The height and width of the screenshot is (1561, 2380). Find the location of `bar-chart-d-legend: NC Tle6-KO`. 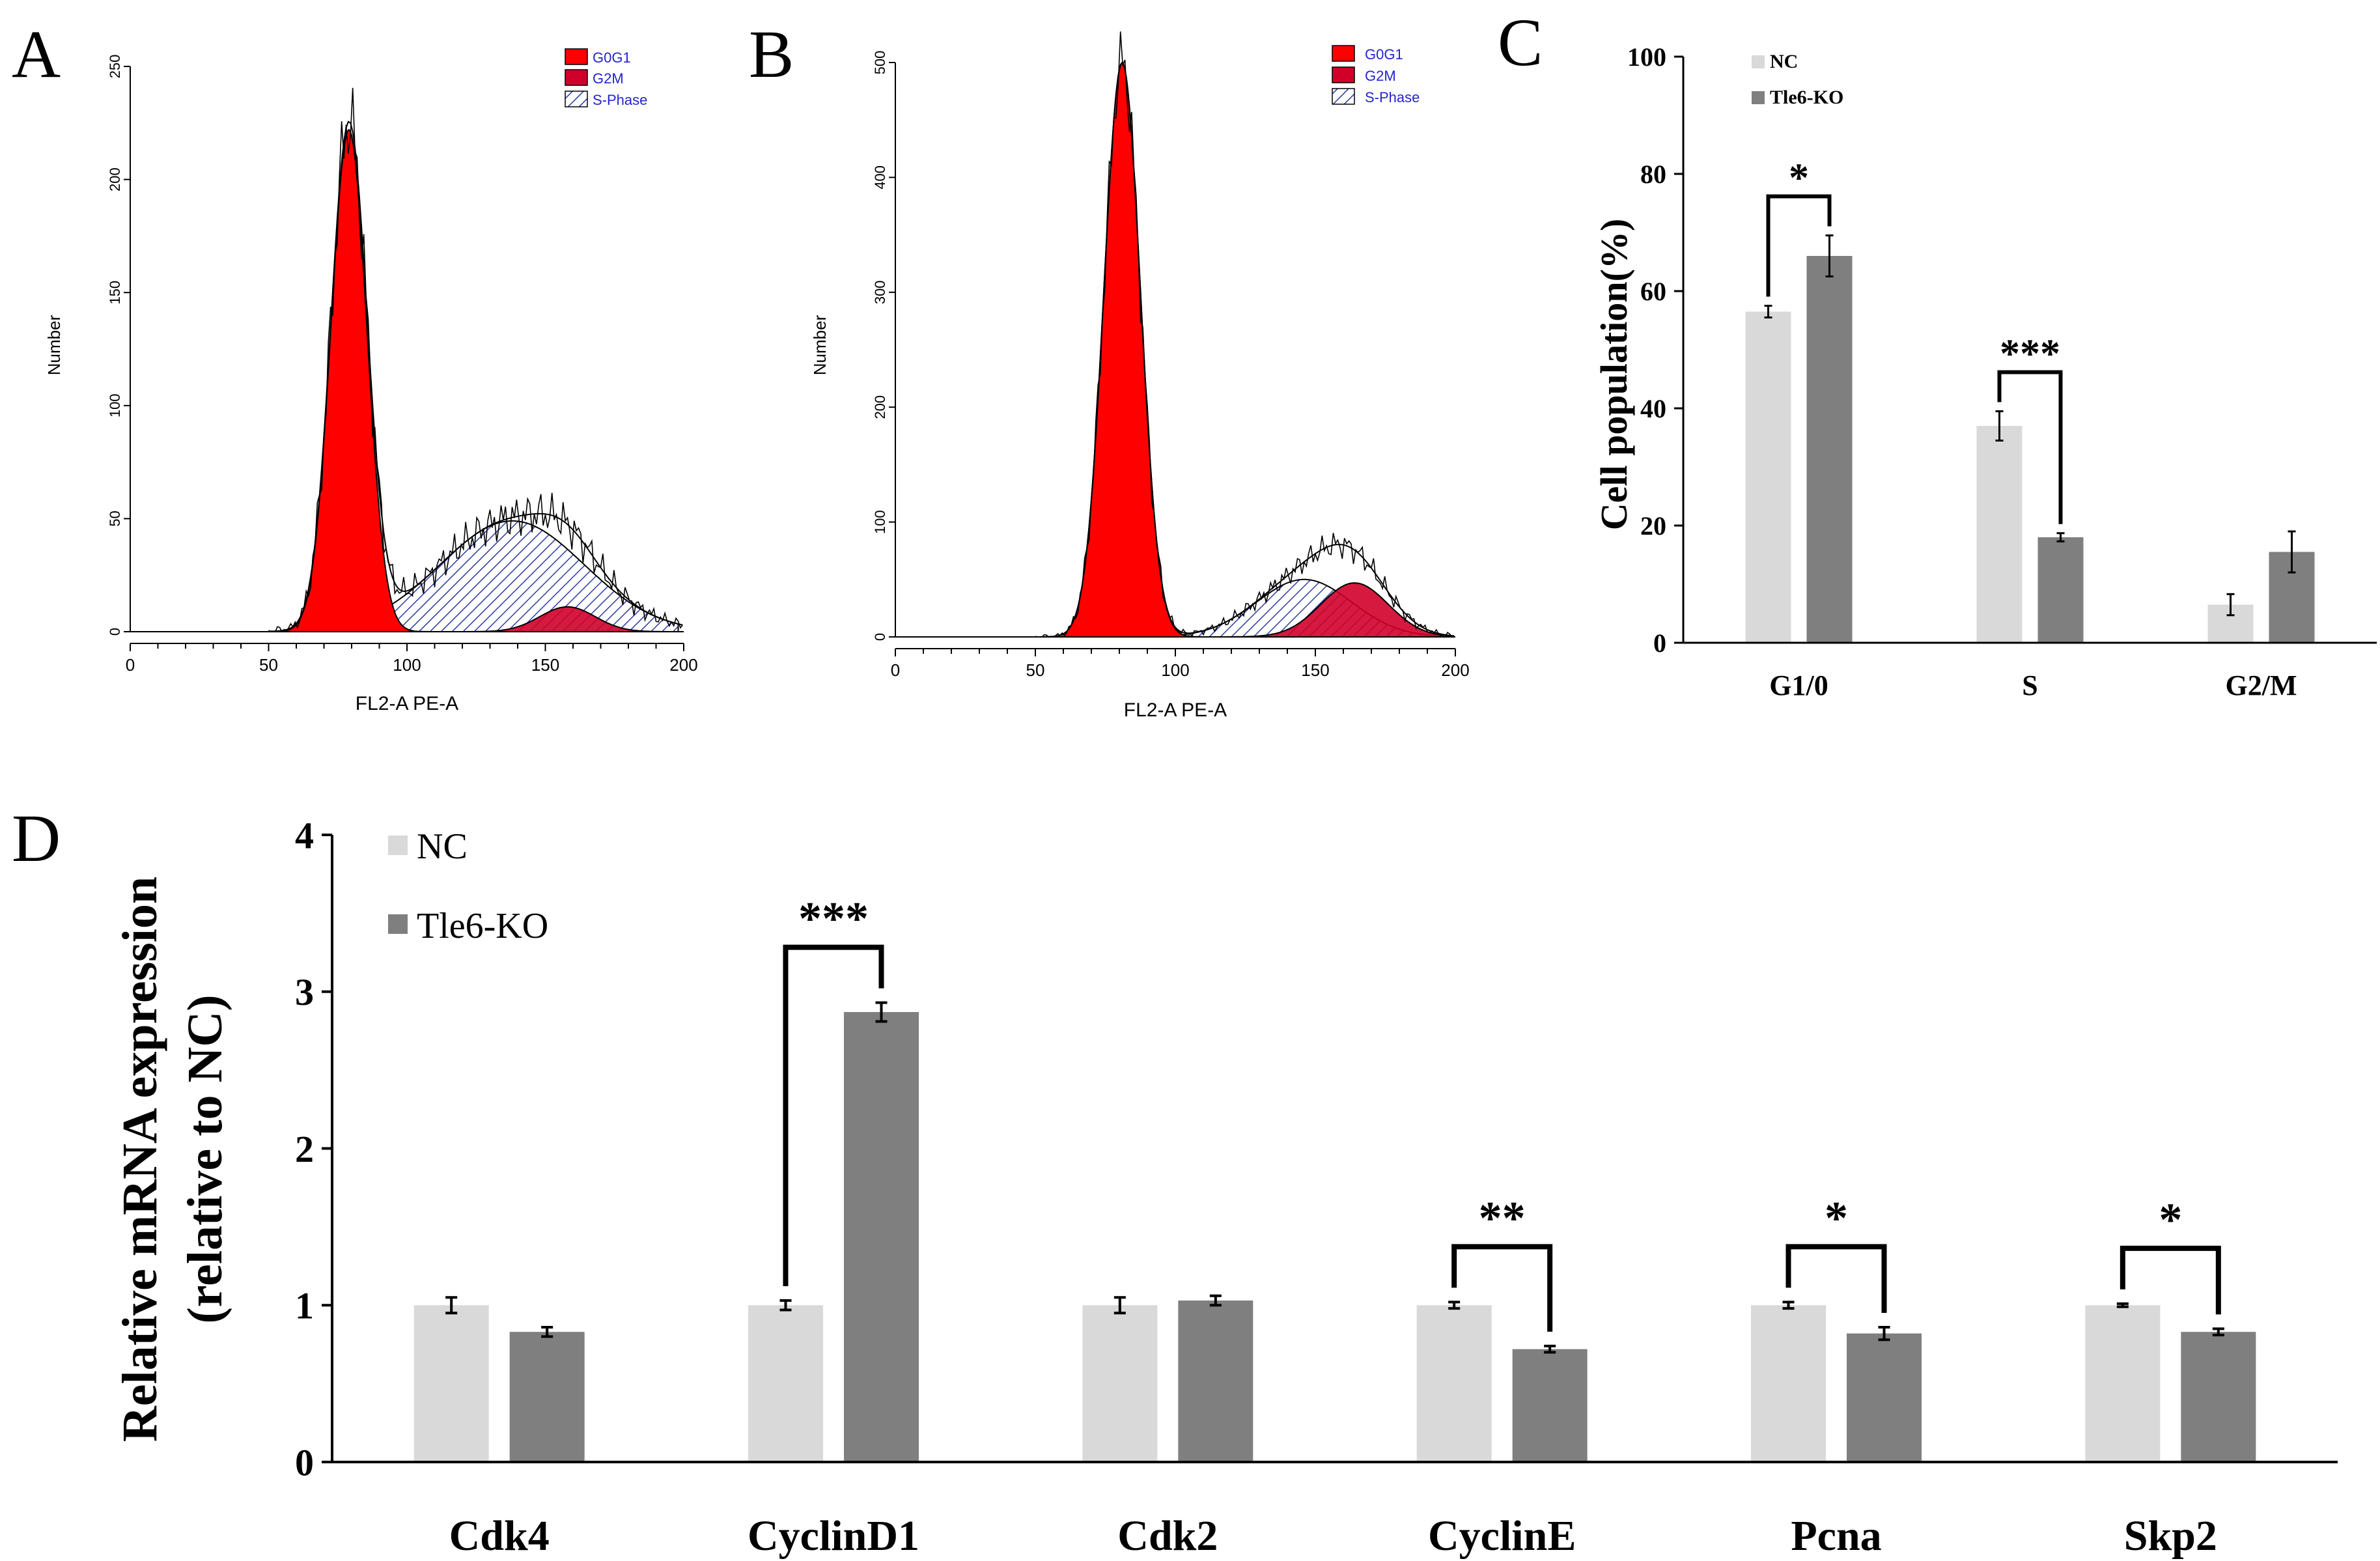

bar-chart-d-legend: NC Tle6-KO is located at coordinates (468, 886).